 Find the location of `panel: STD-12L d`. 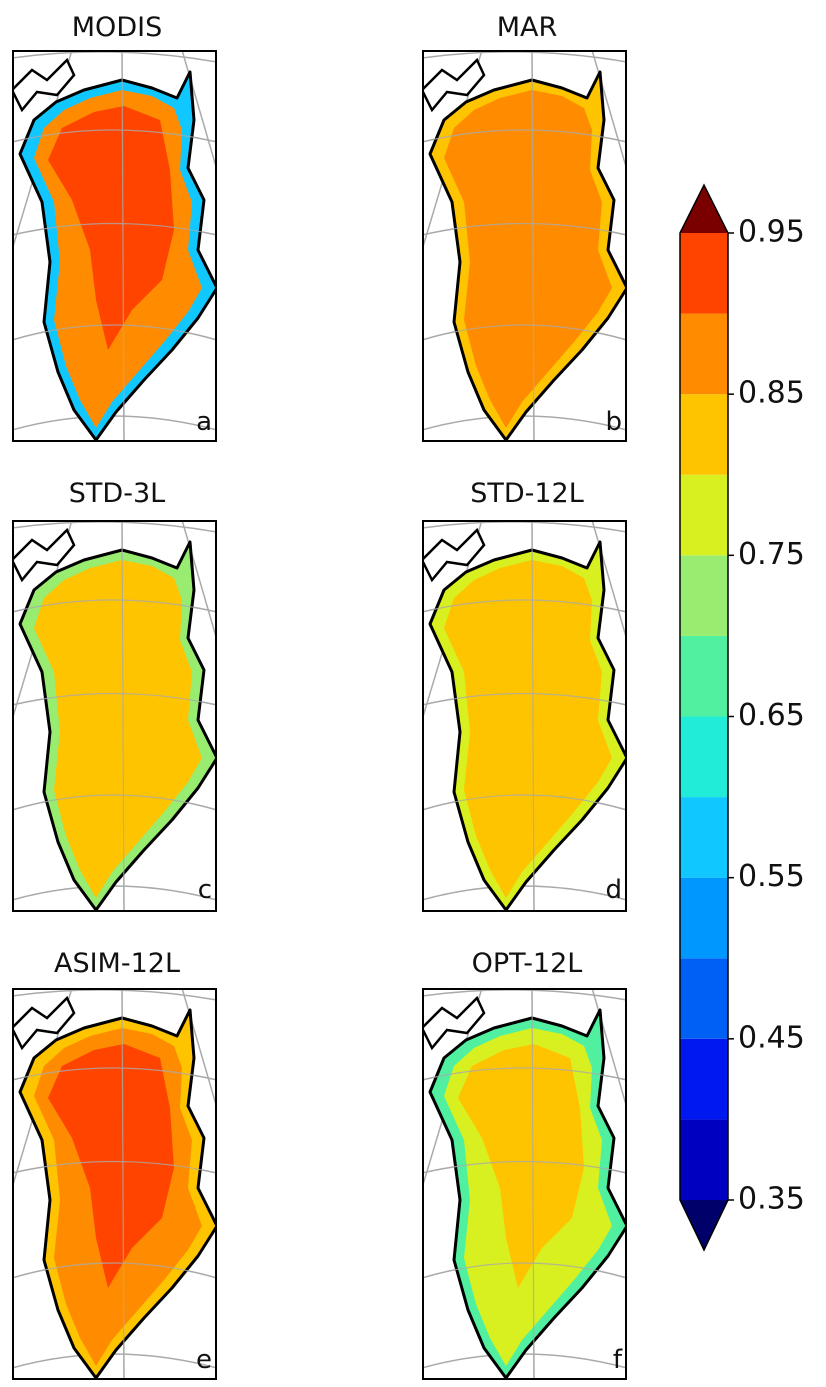

panel: STD-12L d is located at coordinates (524, 695).